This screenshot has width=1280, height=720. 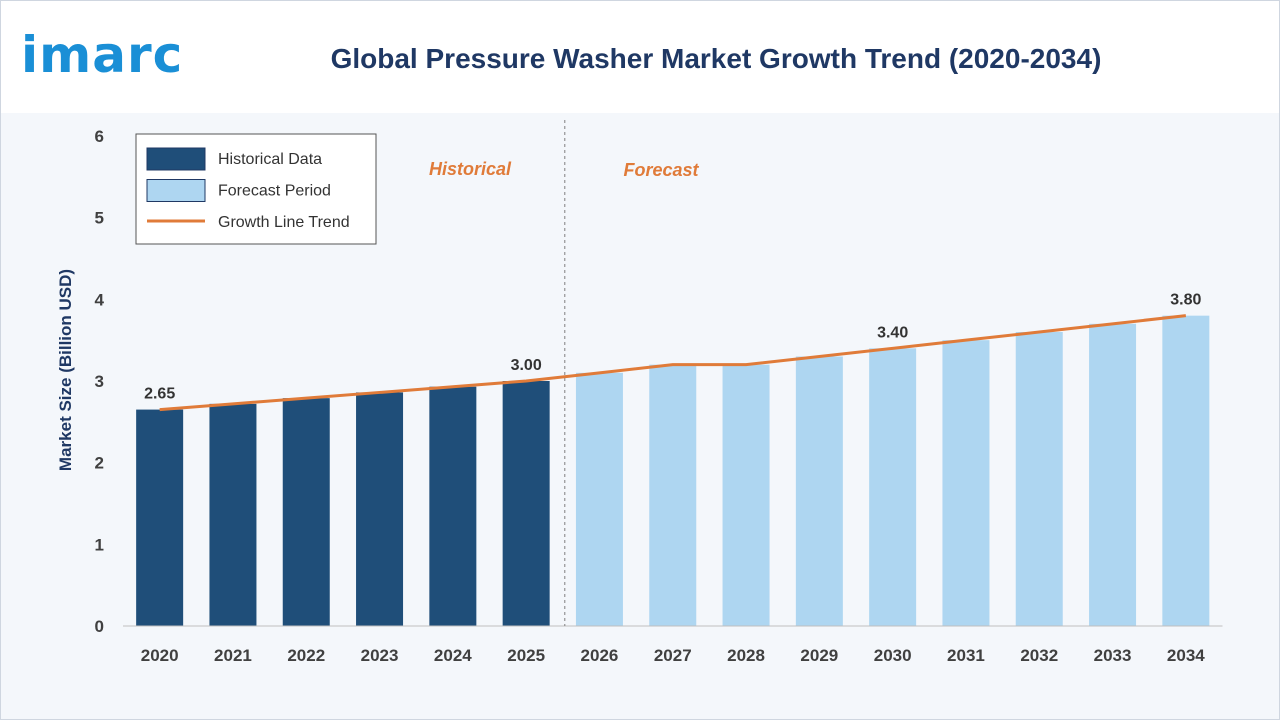 I want to click on x-tick-label: 2024, so click(x=453, y=655).